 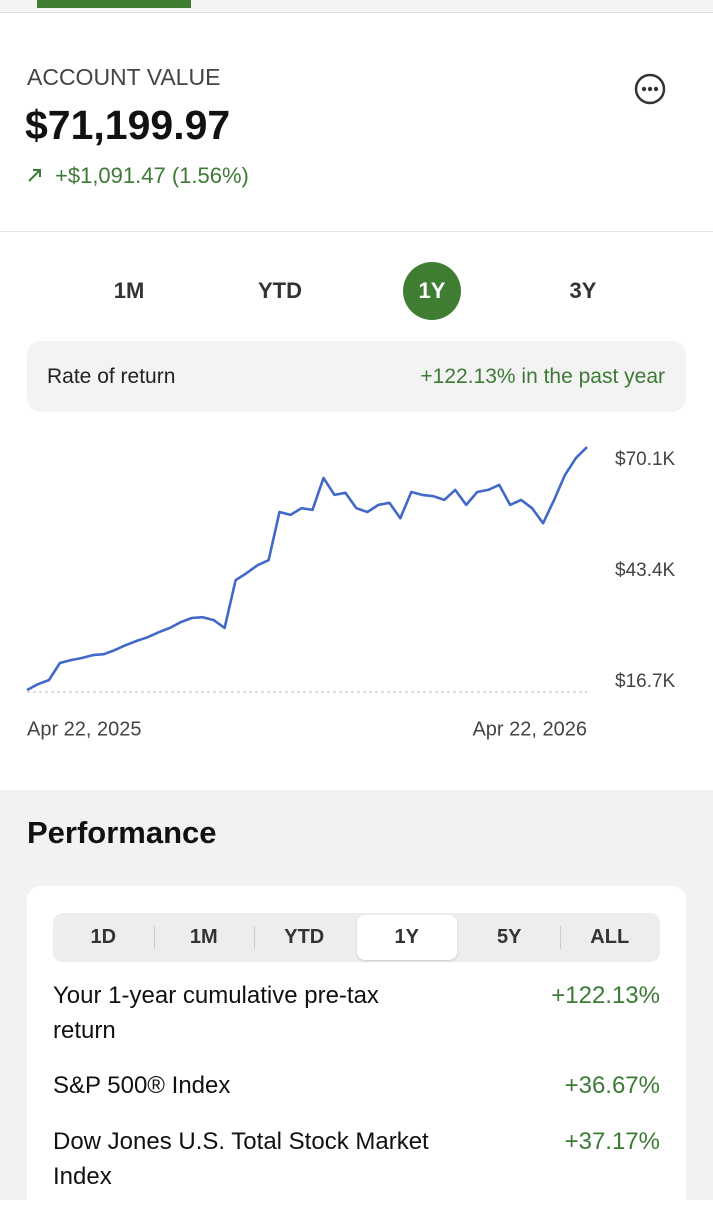 What do you see at coordinates (280, 290) in the screenshot?
I see `range-tab: YTD` at bounding box center [280, 290].